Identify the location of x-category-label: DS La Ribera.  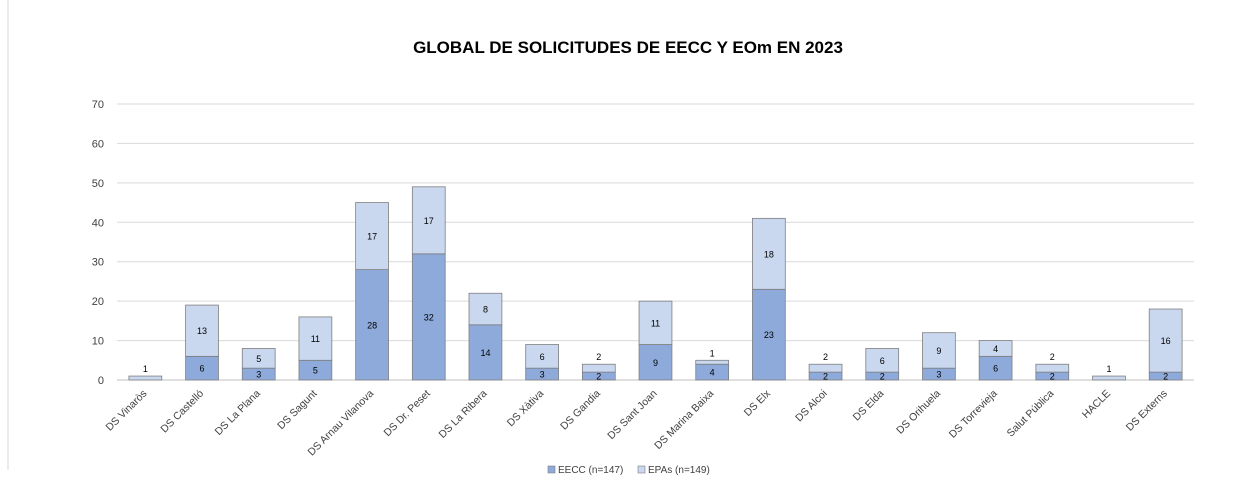
(463, 414).